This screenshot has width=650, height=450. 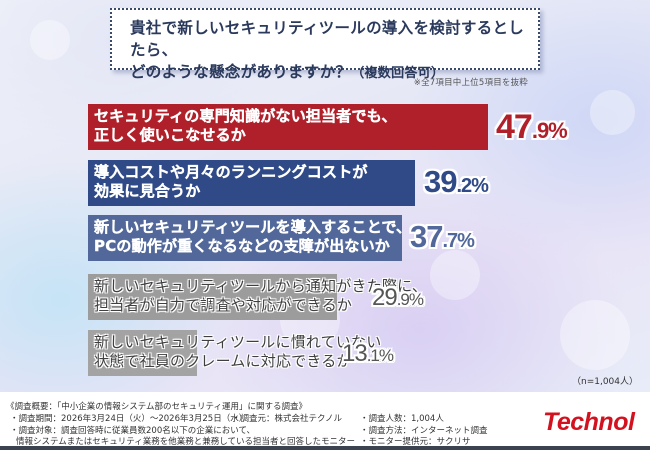 I want to click on bar-label: 新しいセキュリティツールから通知がきた際に、 担当者が自力で調査や対応ができるか, so click(x=261, y=295).